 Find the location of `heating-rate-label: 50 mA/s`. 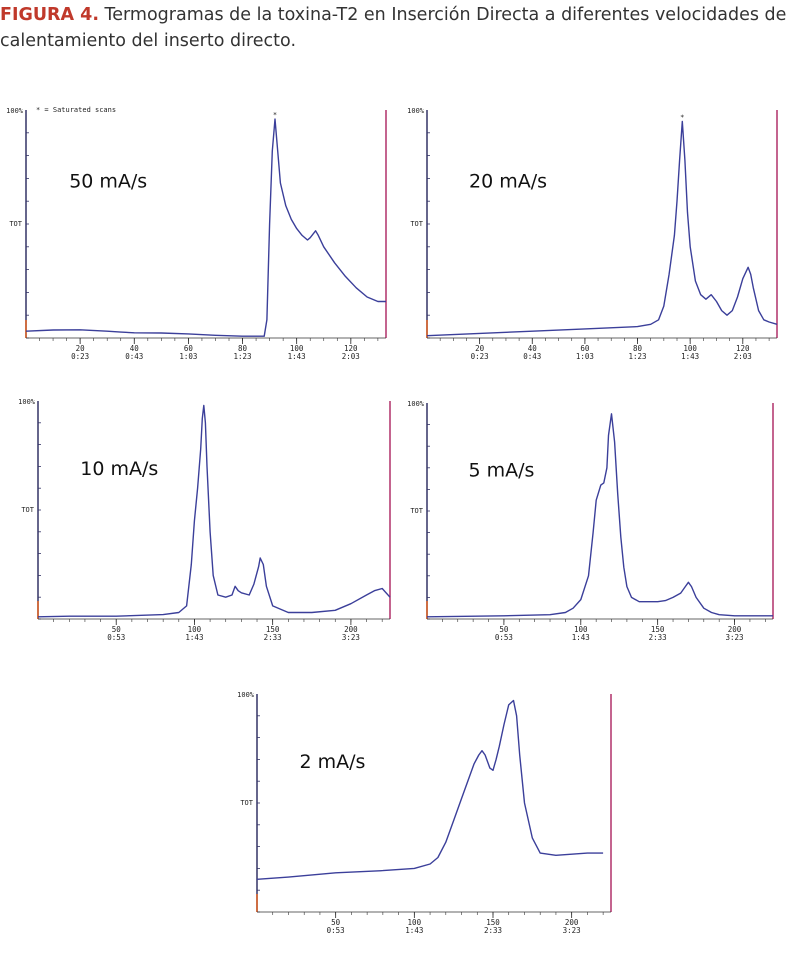

heating-rate-label: 50 mA/s is located at coordinates (108, 182).